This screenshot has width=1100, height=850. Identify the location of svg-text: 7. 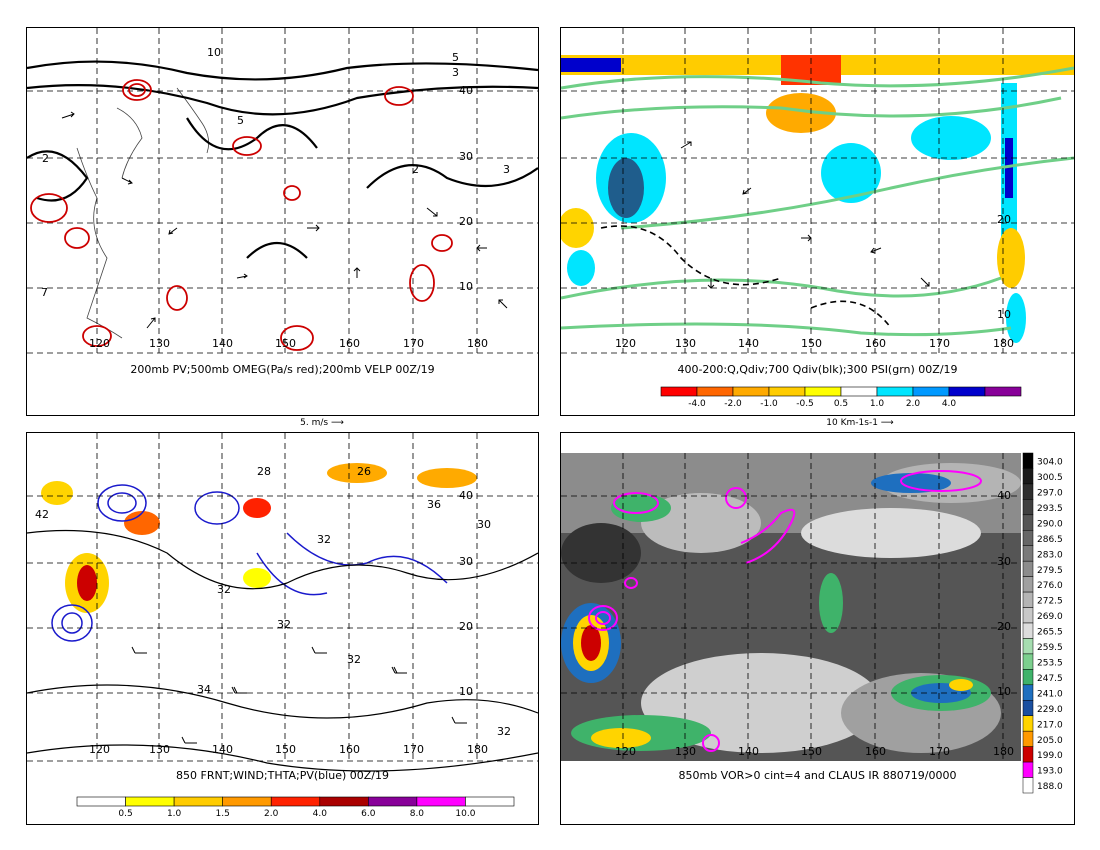
(44, 292).